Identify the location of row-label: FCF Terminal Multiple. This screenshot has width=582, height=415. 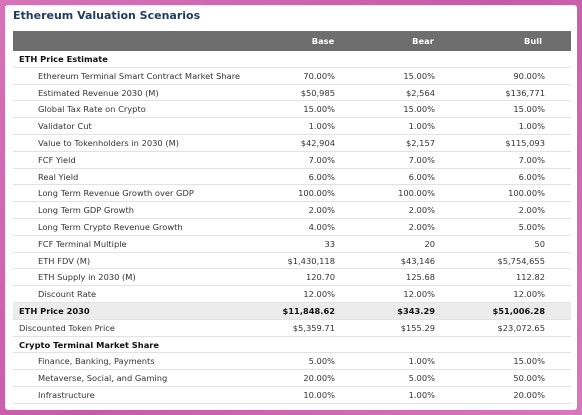
(82, 243).